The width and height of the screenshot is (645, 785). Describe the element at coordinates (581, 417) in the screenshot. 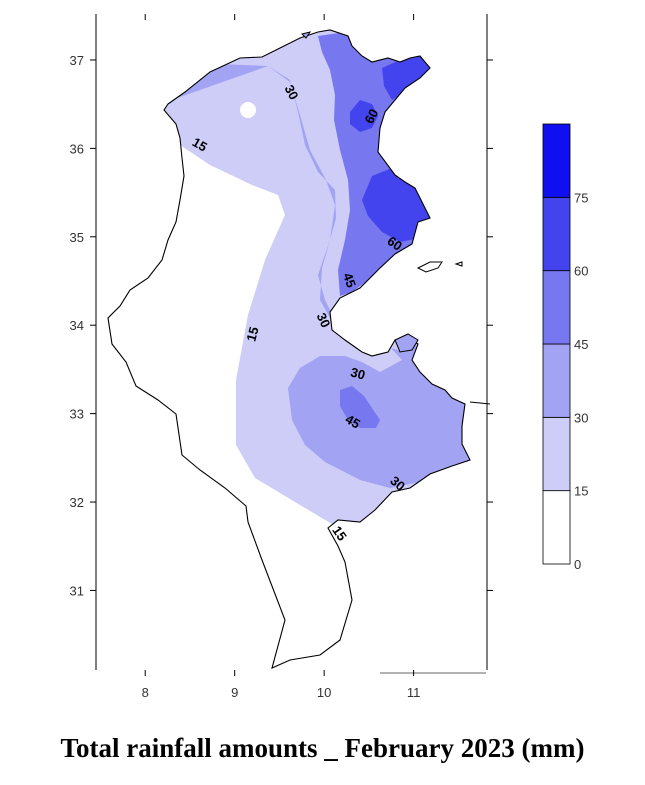

I see `colorbar-label: 30` at that location.